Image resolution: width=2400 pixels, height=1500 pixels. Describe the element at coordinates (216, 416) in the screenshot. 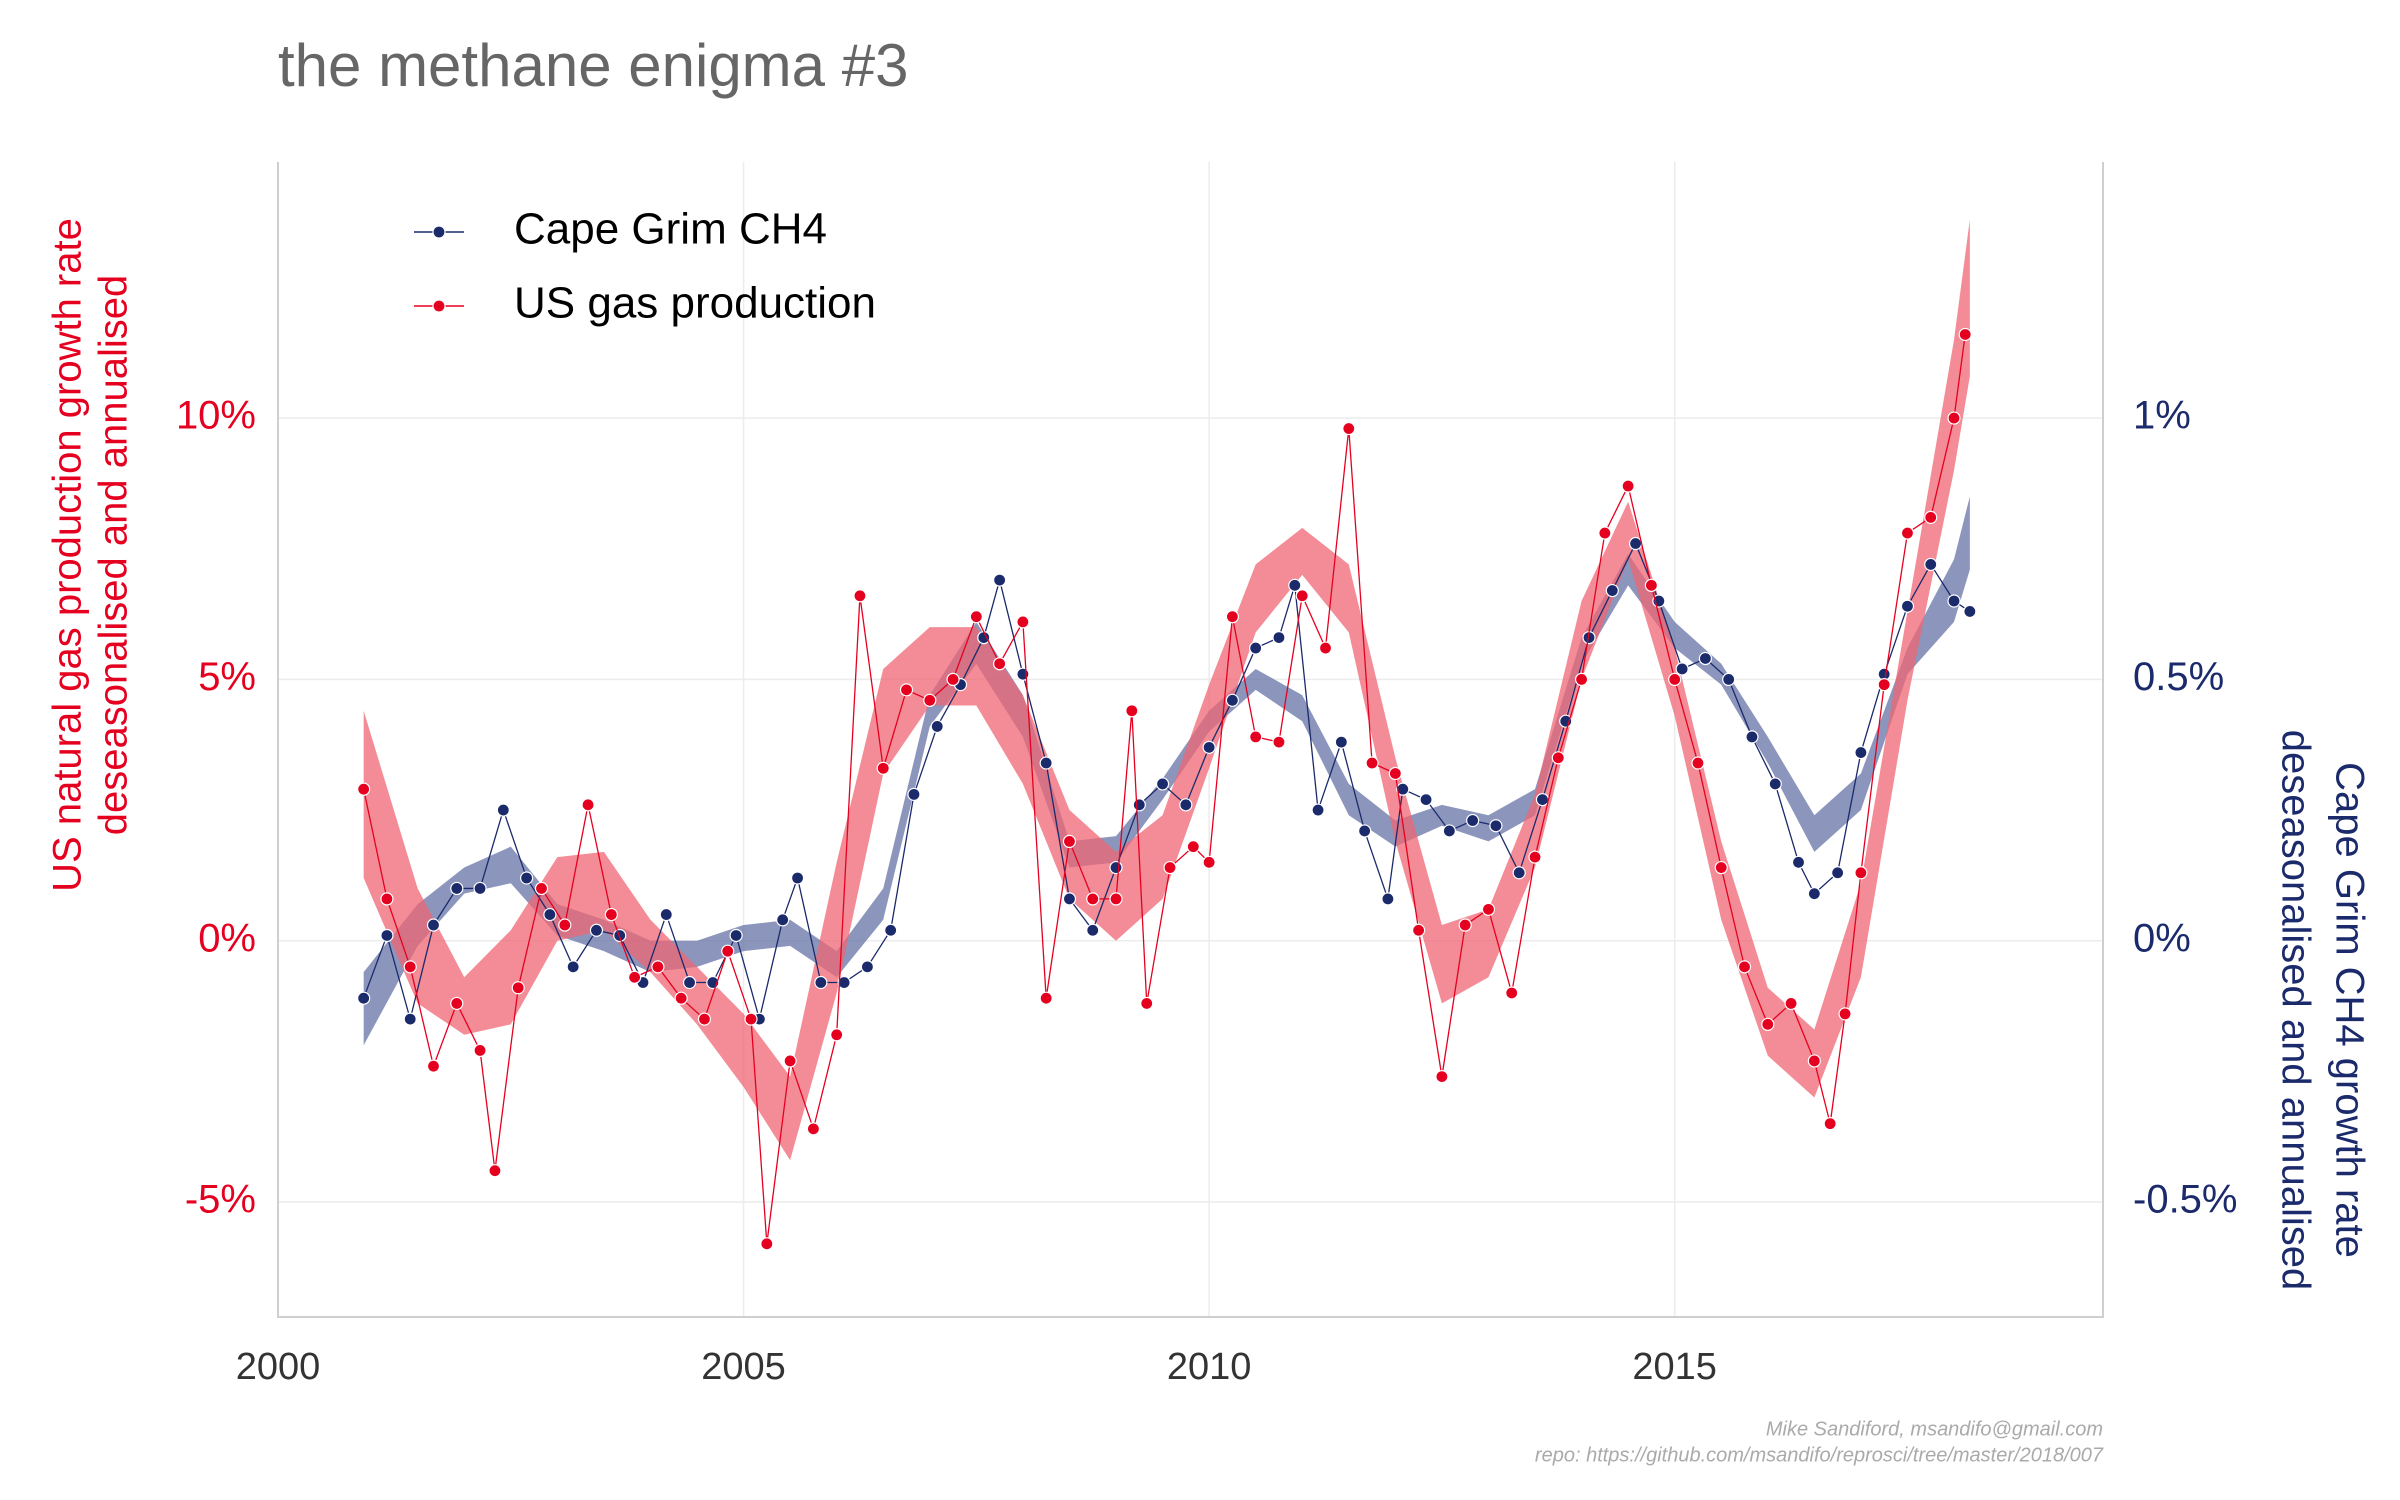

I see `y-tick-label: 10%` at that location.